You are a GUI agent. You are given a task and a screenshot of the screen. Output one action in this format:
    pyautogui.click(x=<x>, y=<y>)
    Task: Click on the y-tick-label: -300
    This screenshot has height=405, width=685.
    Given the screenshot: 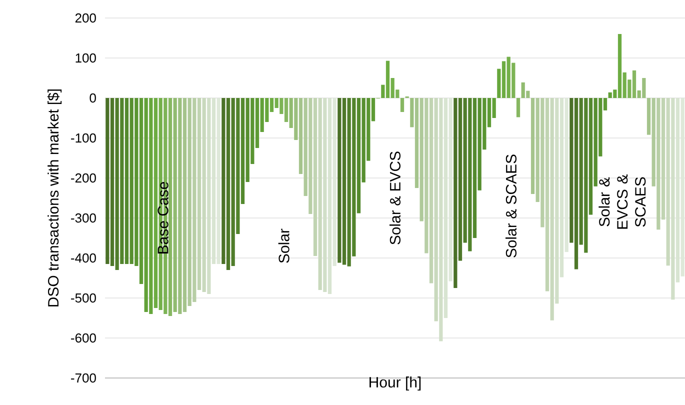 What is the action you would take?
    pyautogui.click(x=83, y=218)
    